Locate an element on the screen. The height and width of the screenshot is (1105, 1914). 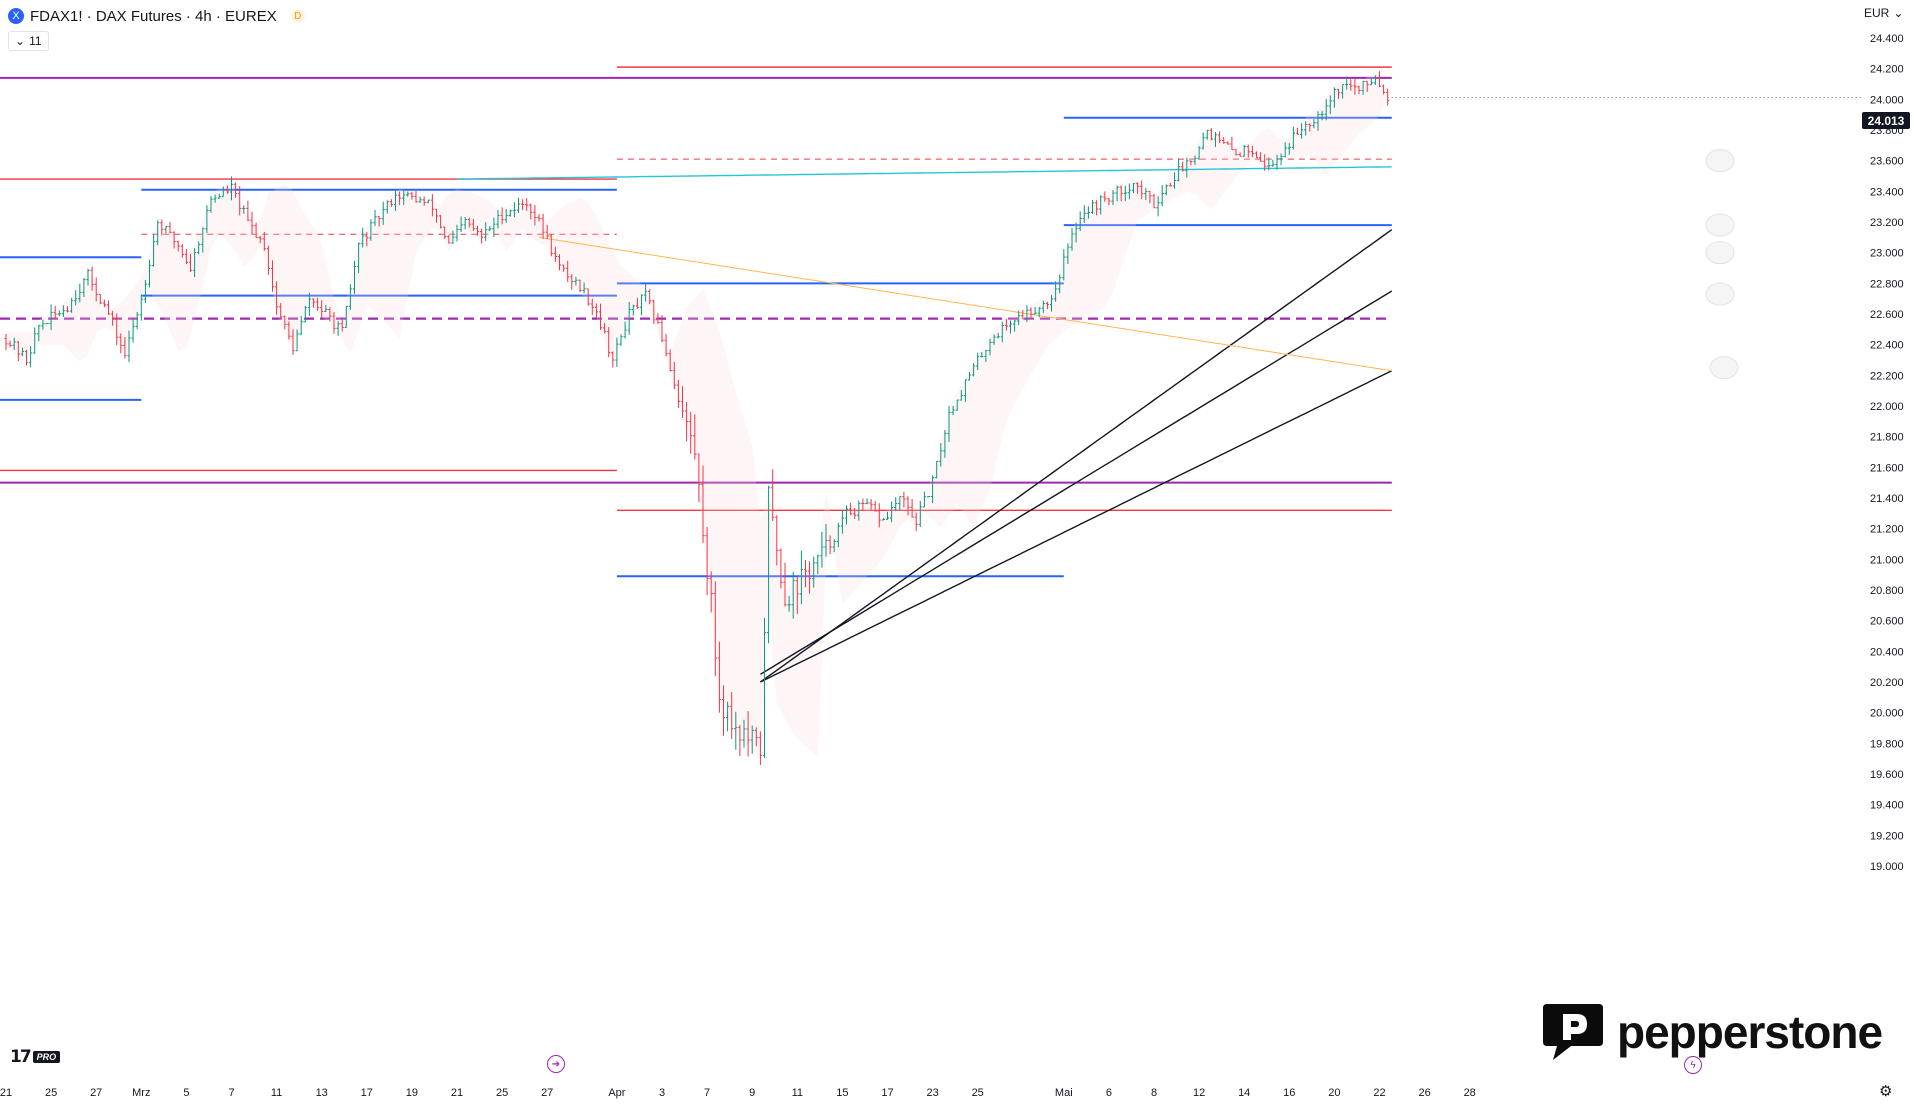
time-tick-label: 9 is located at coordinates (752, 1093).